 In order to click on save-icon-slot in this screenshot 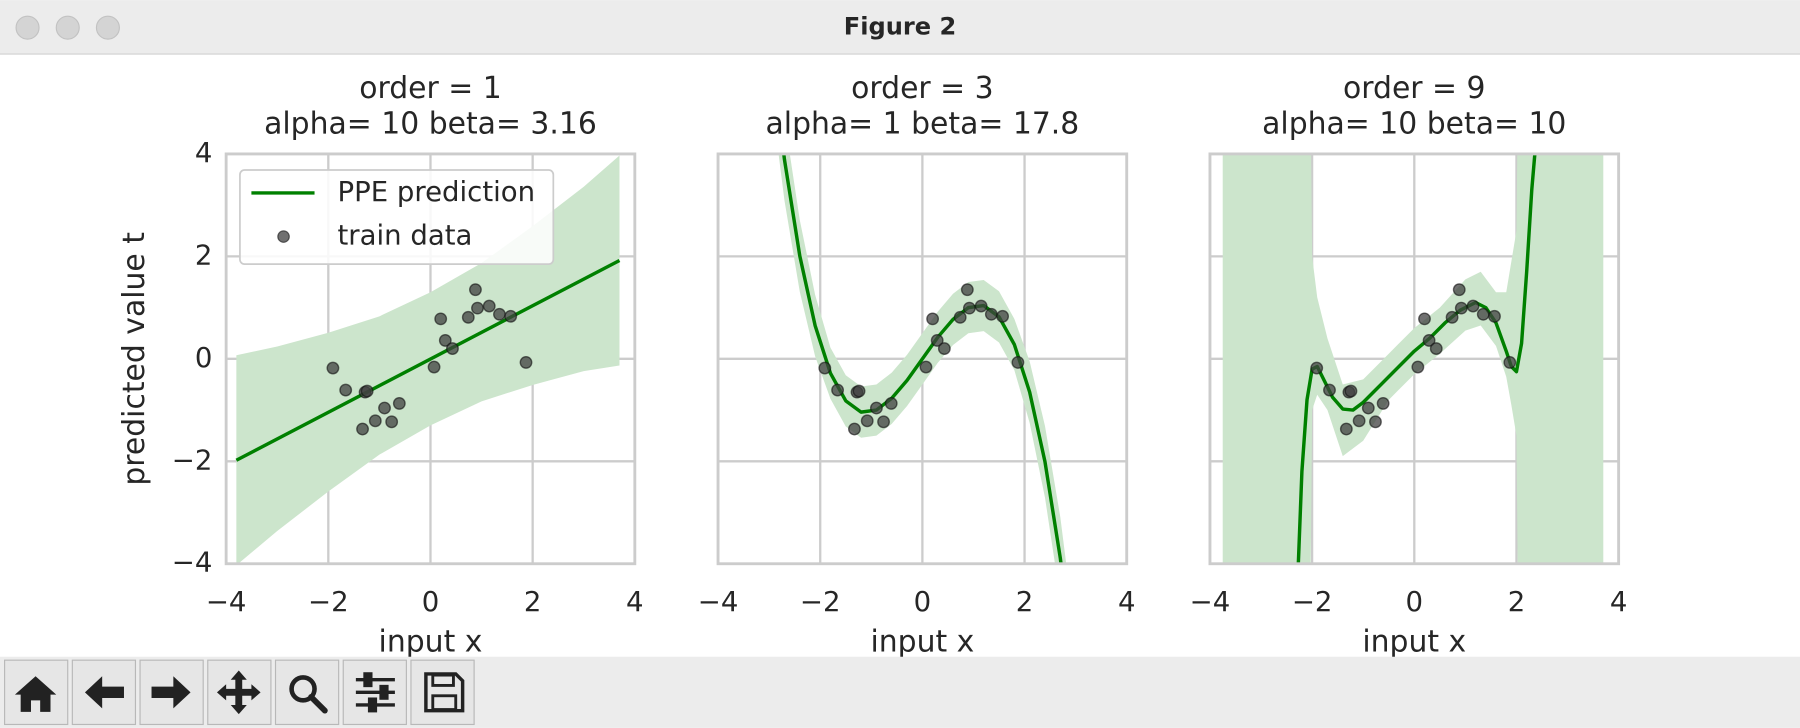, I will do `click(444, 702)`.